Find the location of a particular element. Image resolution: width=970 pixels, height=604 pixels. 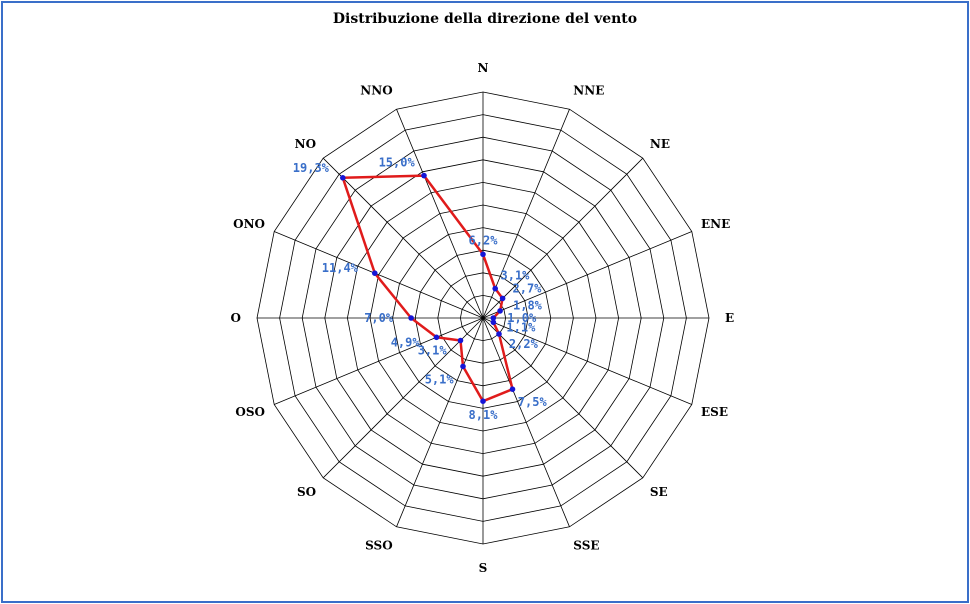

data-point-o is located at coordinates (411, 318).